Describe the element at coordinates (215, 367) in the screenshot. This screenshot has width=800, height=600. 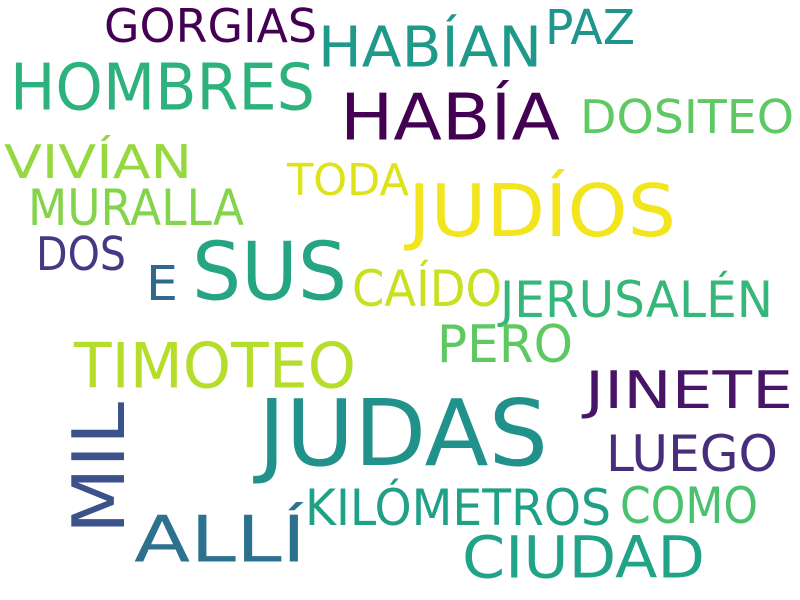
I see `word-timoteo: TIMOTEO` at that location.